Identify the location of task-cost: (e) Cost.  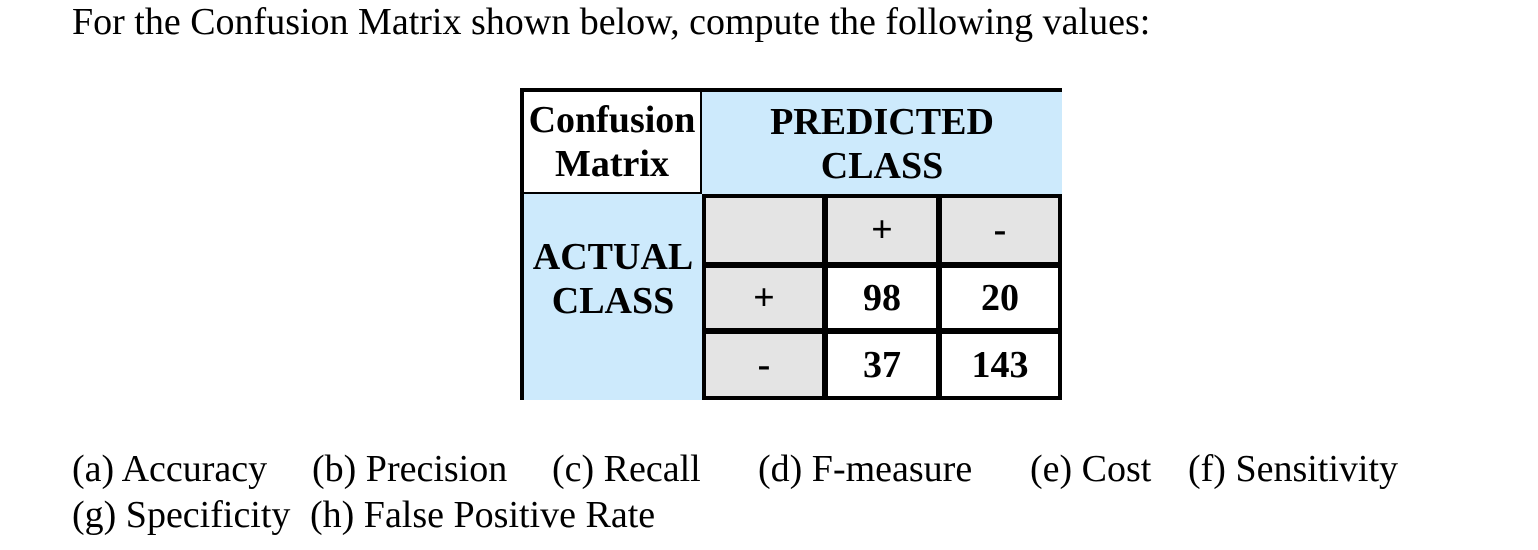
(1091, 469).